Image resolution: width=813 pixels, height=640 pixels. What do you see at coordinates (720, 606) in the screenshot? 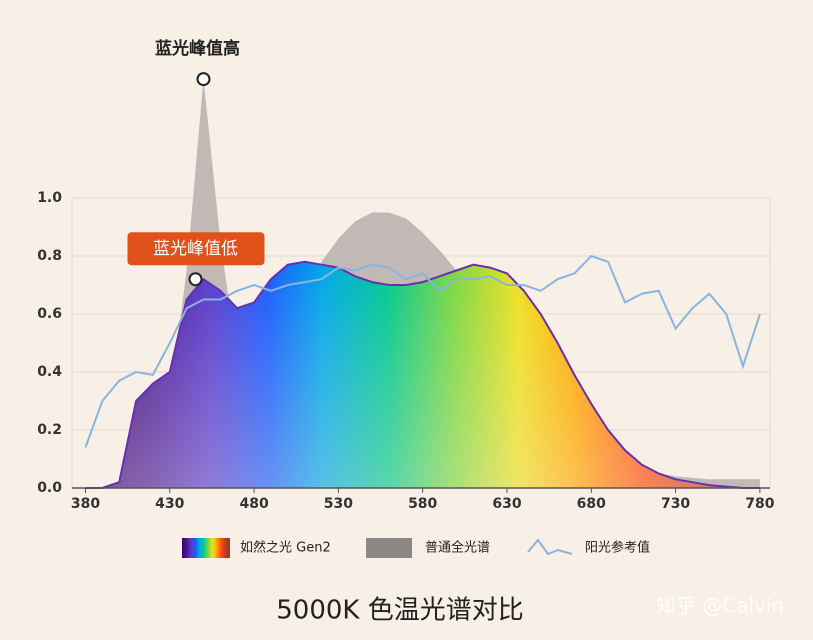
I see `watermark: 知乎 @Calvin` at bounding box center [720, 606].